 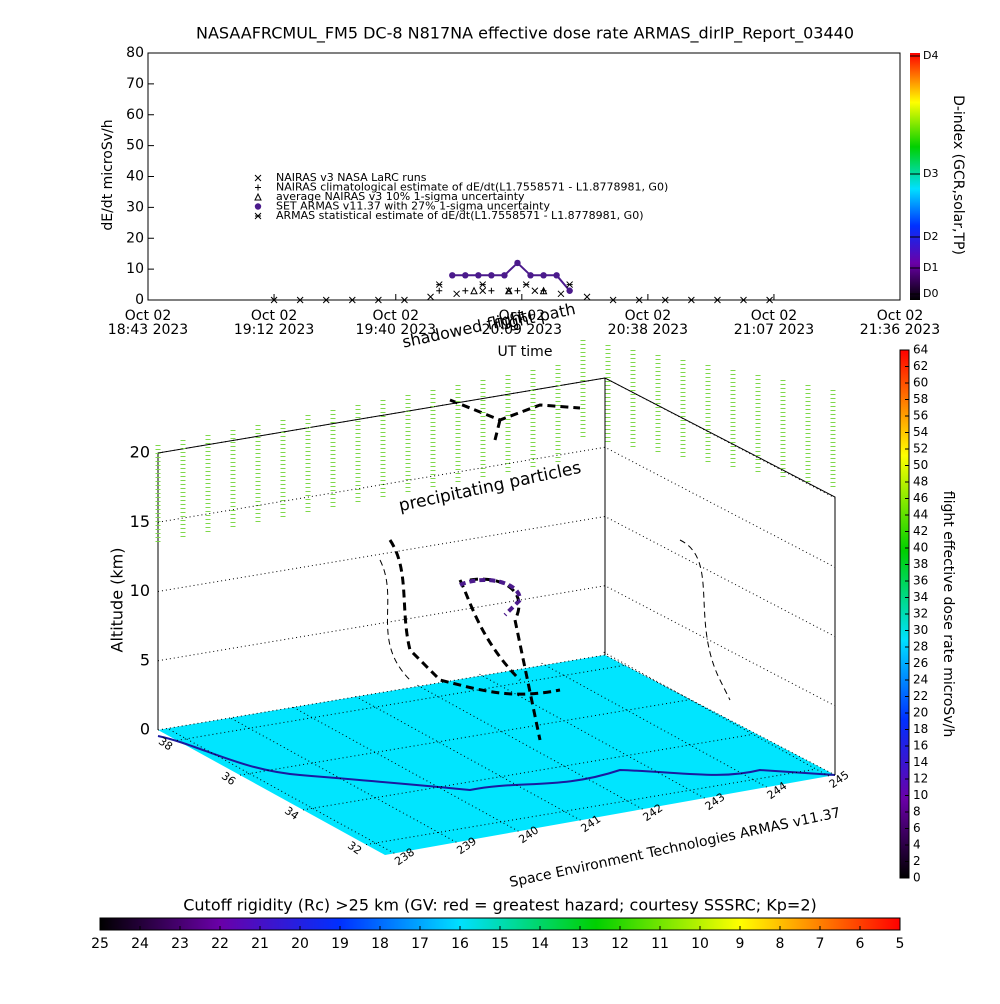 I want to click on colorbar-tick-label: 12, so click(x=620, y=944).